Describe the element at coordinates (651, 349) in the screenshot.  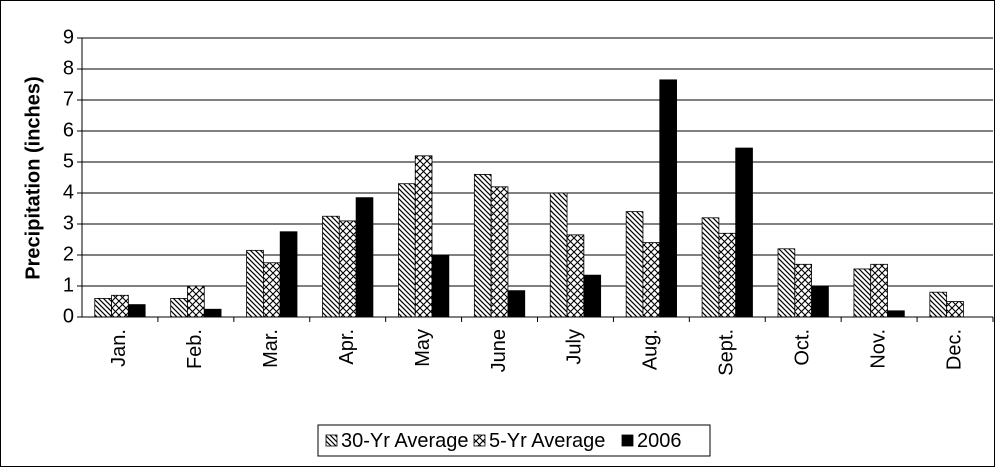
I see `x-tick-label: Aug.` at that location.